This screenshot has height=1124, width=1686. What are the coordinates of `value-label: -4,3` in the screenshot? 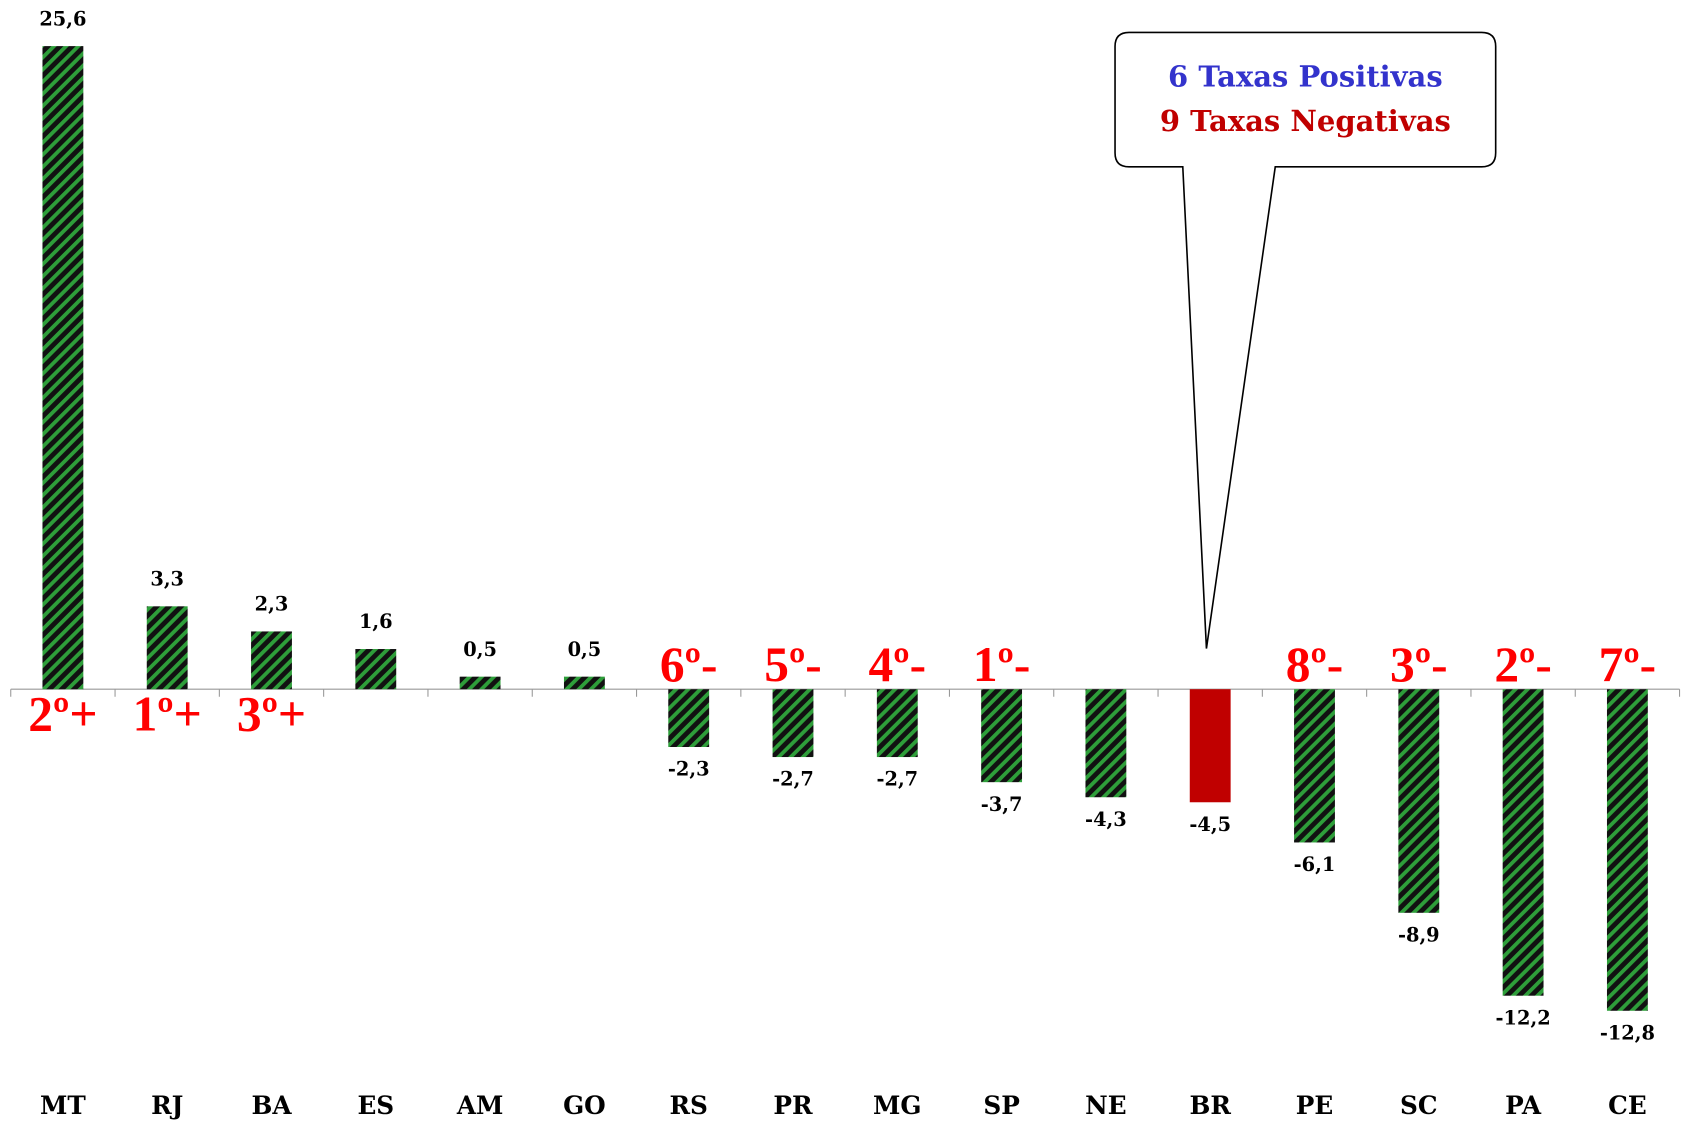 It's located at (1106, 819).